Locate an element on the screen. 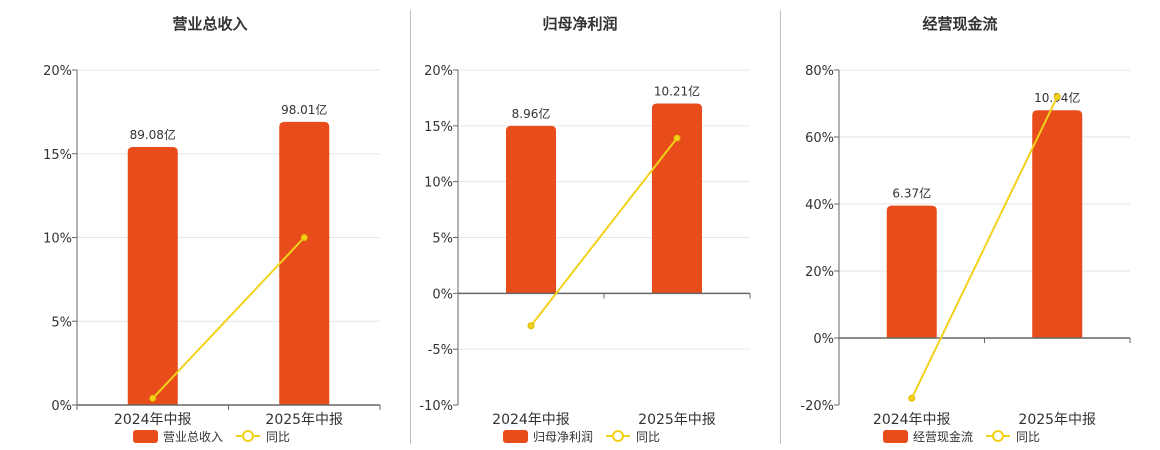  chart-title: 归母净利润 is located at coordinates (579, 24).